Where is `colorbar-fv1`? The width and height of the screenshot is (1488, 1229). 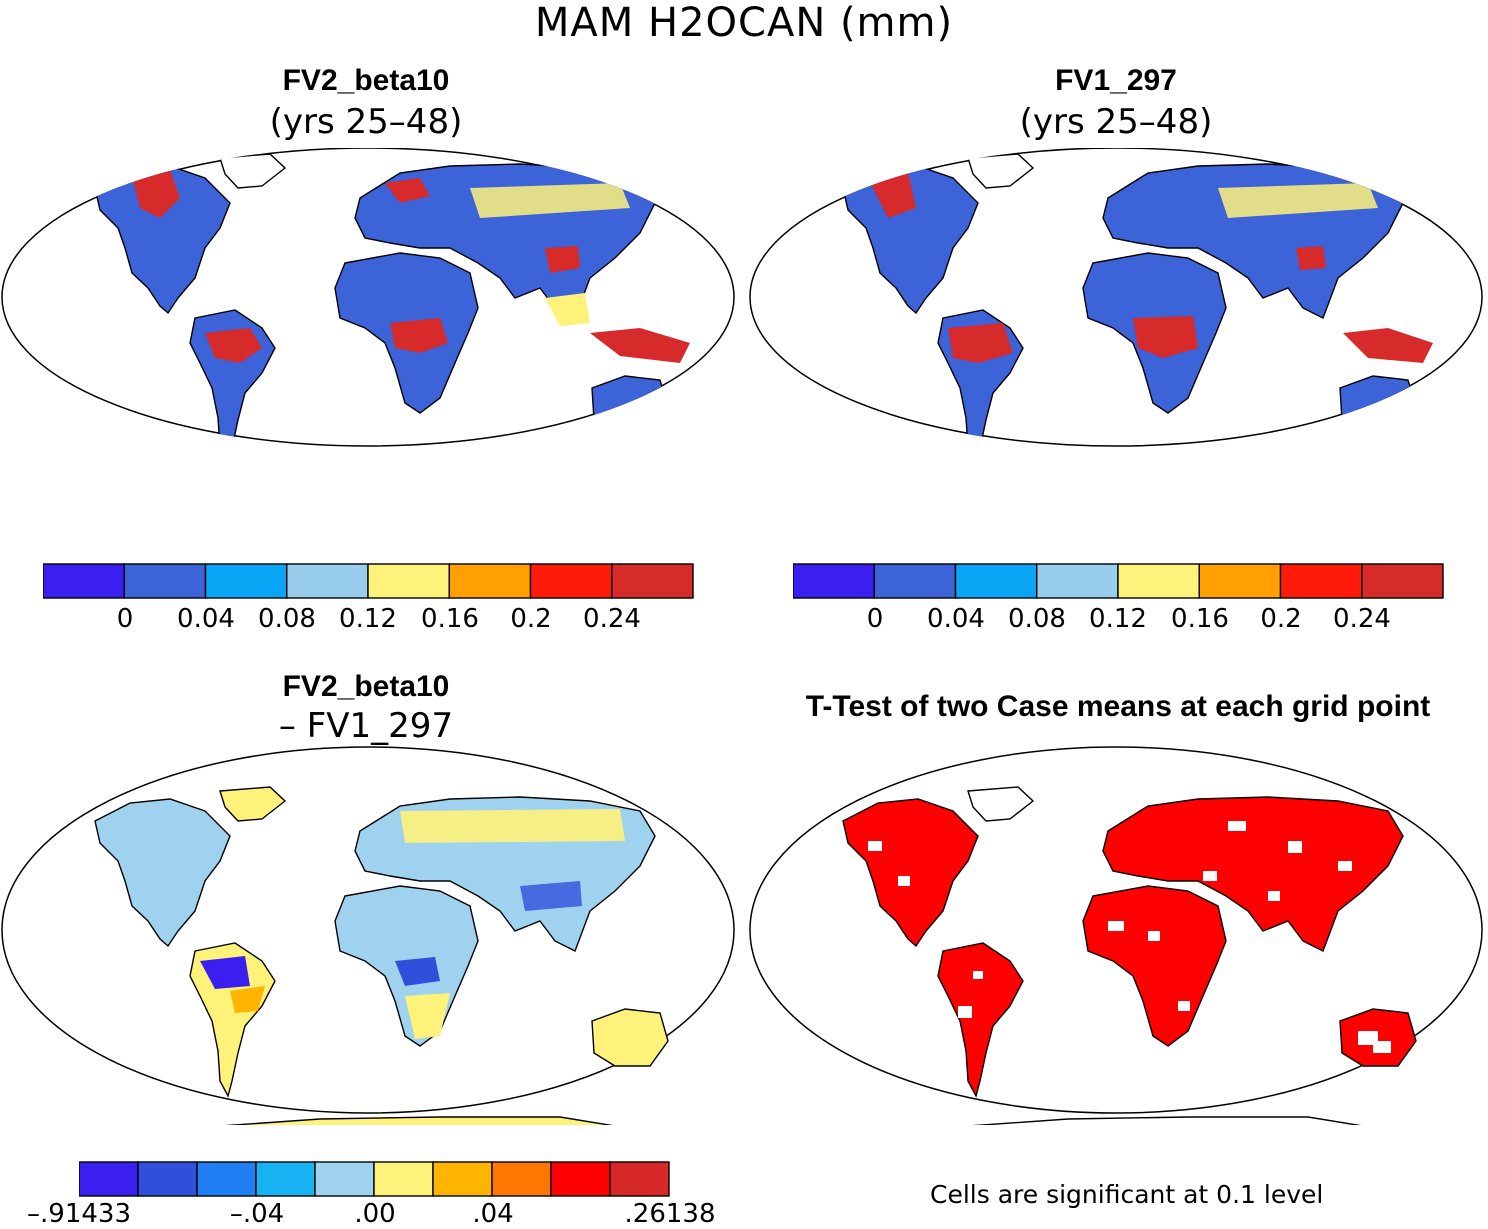 colorbar-fv1 is located at coordinates (1118, 581).